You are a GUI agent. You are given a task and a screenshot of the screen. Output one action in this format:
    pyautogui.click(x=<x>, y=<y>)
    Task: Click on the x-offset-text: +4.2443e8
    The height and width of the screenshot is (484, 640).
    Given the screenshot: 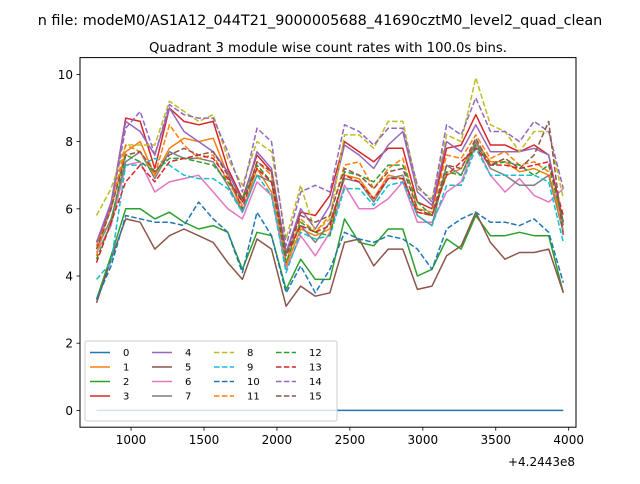 What is the action you would take?
    pyautogui.click(x=541, y=462)
    